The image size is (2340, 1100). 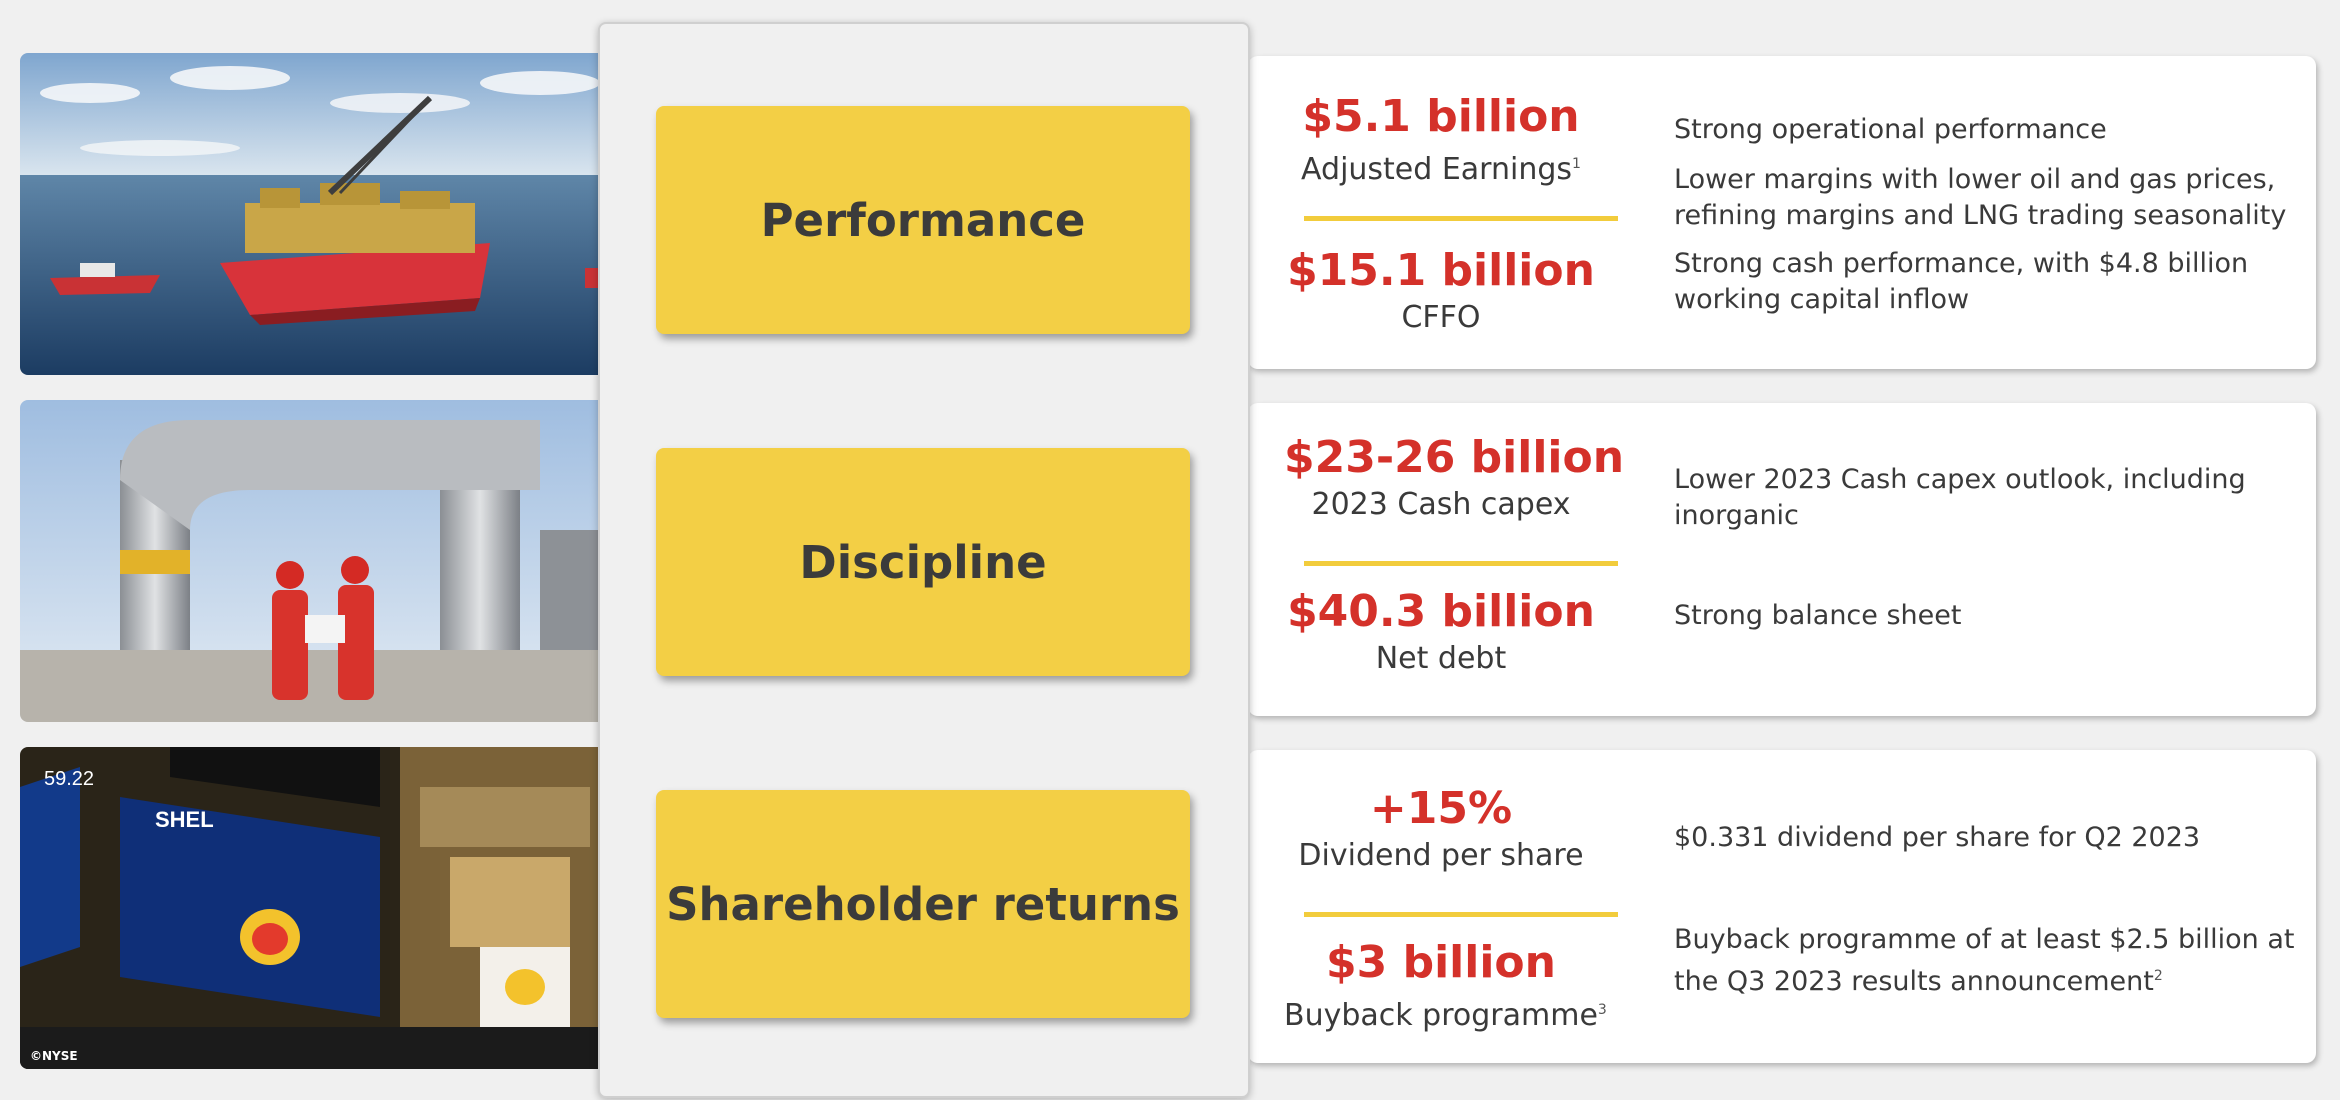 I want to click on pillar-performance: Performance, so click(x=923, y=220).